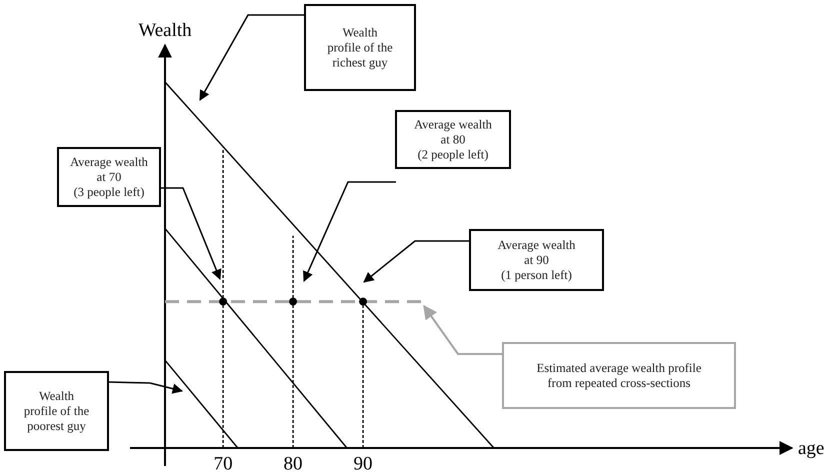  Describe the element at coordinates (811, 448) in the screenshot. I see `x-axis-title: age` at that location.